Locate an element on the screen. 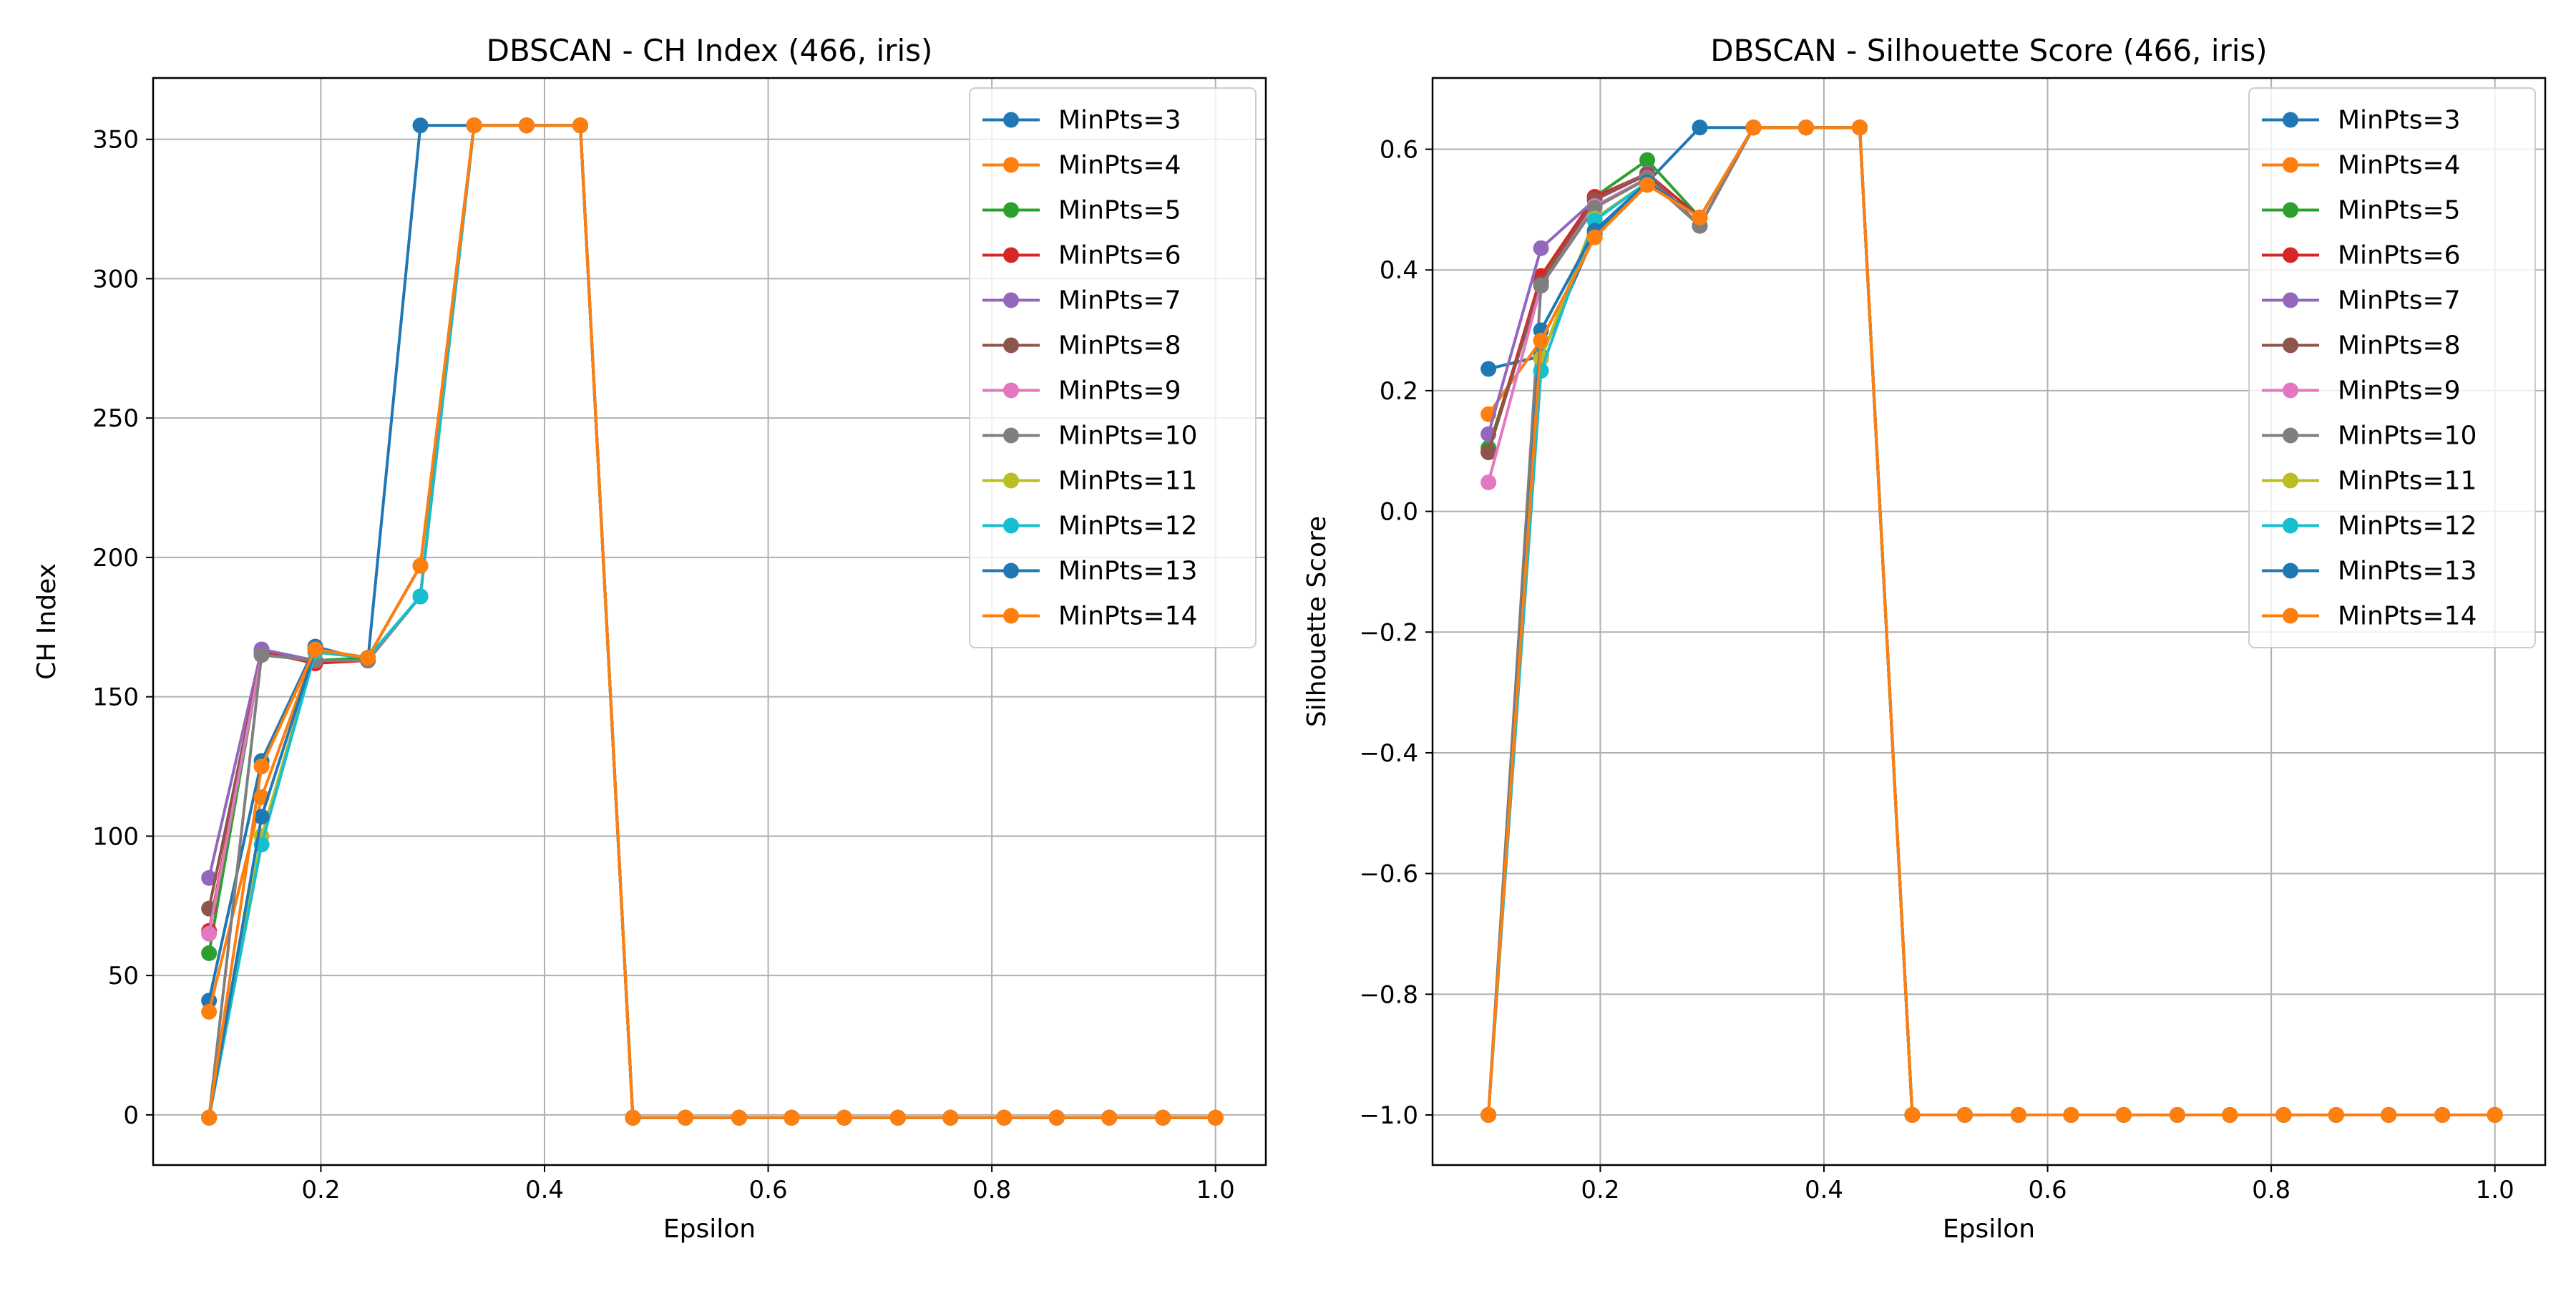  chart-1-series-2-point is located at coordinates (209, 1011).